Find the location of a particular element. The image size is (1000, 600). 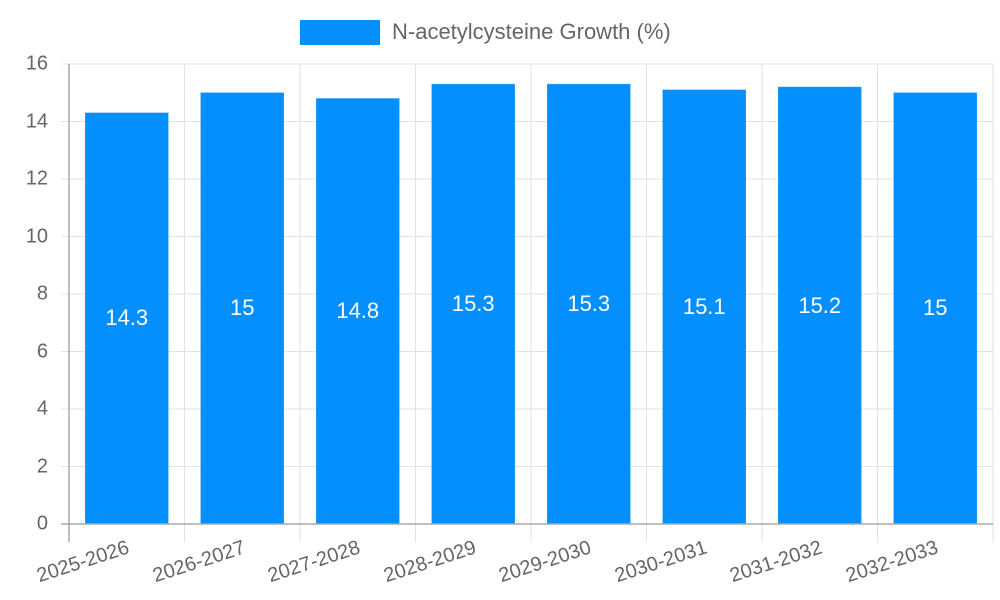

bar-value-label: 15.2 is located at coordinates (820, 305).